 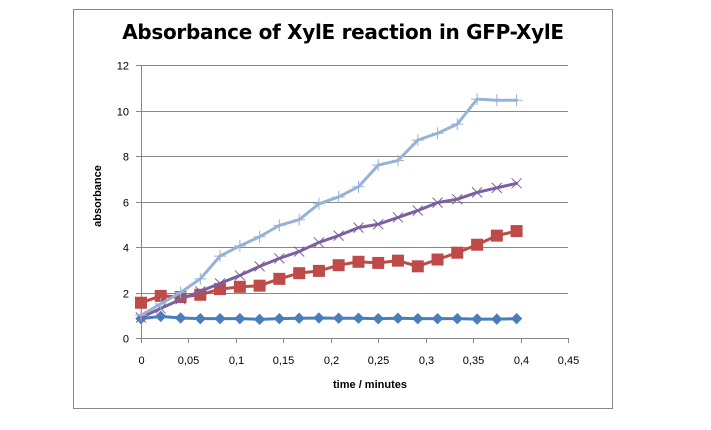 What do you see at coordinates (283, 361) in the screenshot?
I see `x-tick-label: 0,15` at bounding box center [283, 361].